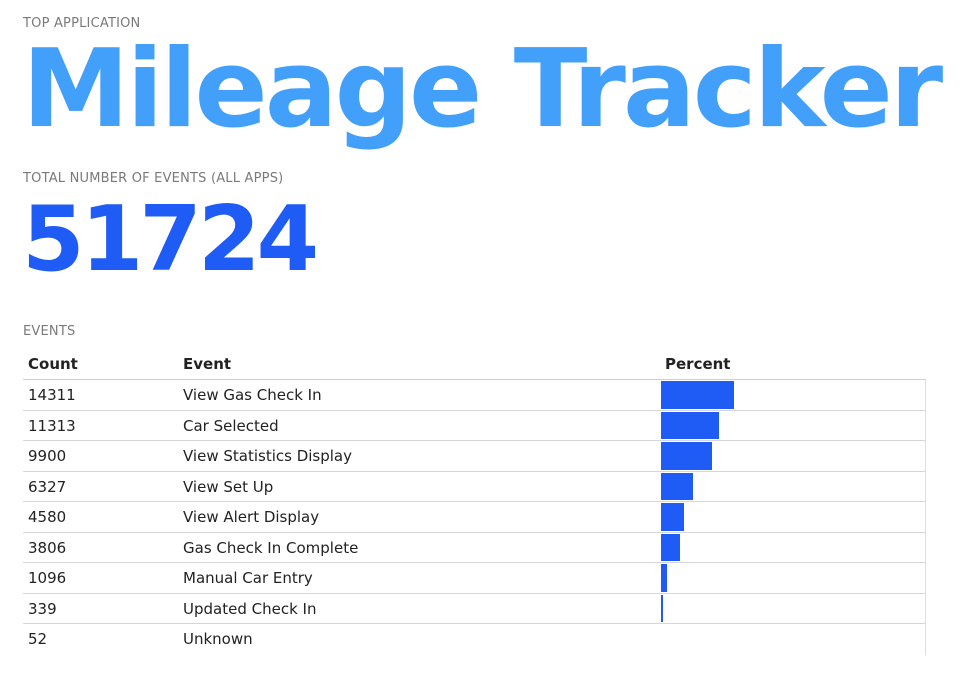  Describe the element at coordinates (47, 486) in the screenshot. I see `event-count: 6327` at that location.